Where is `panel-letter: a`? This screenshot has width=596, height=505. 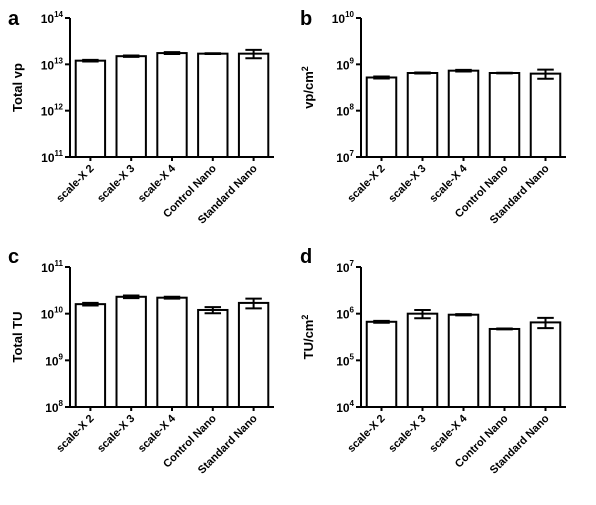 panel-letter: a is located at coordinates (14, 19).